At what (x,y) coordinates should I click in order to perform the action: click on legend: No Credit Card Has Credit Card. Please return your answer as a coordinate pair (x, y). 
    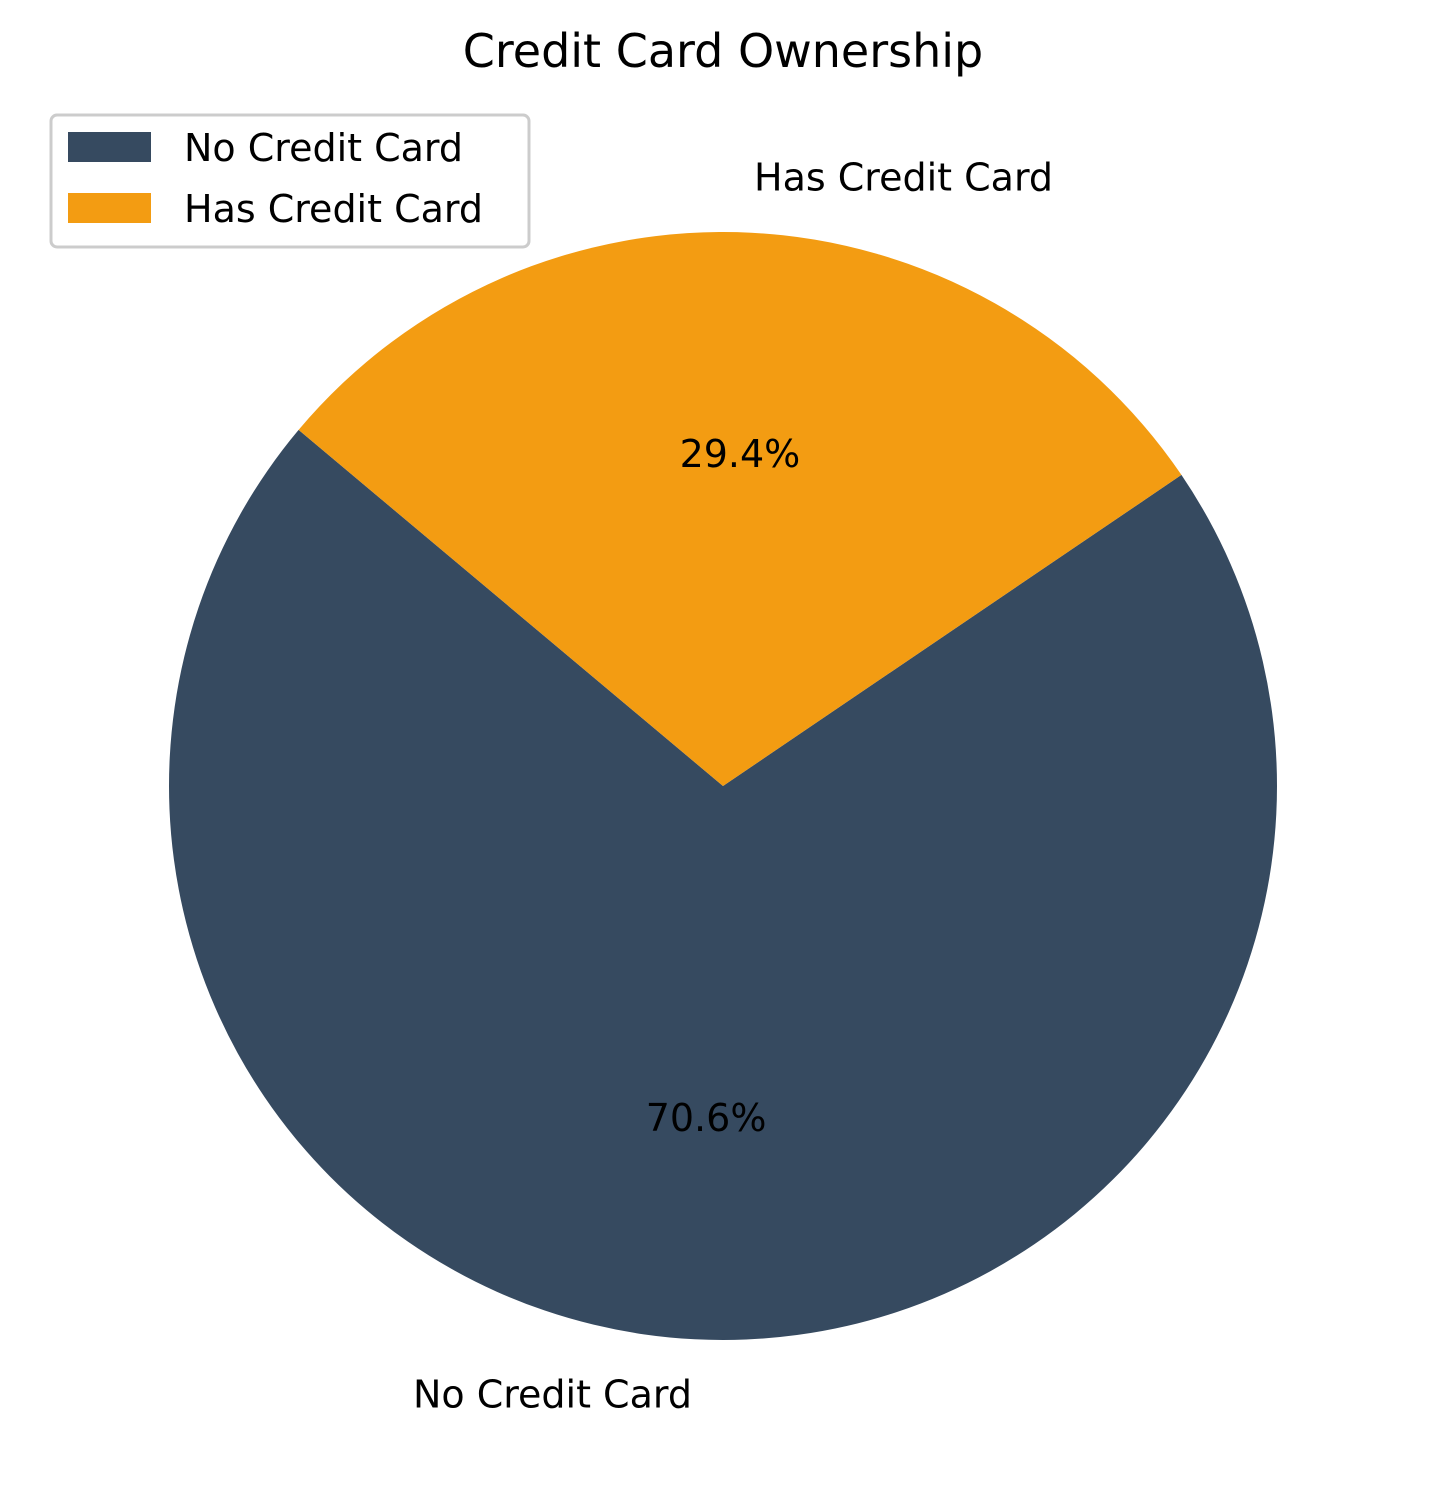
    Looking at the image, I should click on (290, 181).